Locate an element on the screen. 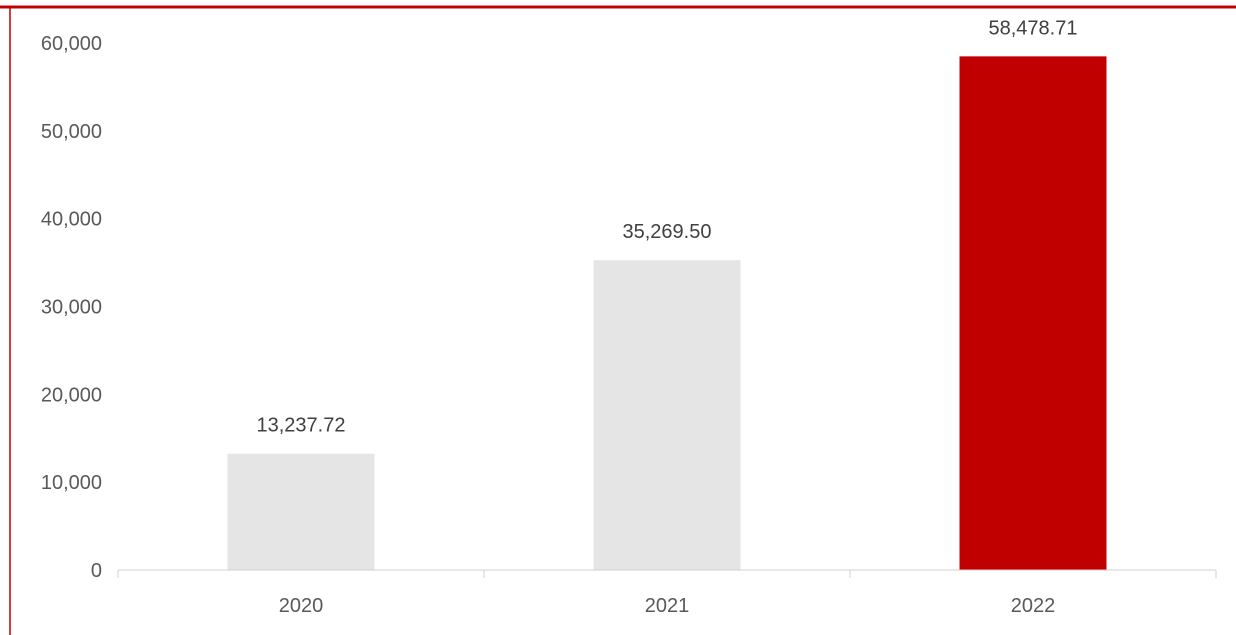 The image size is (1236, 635). y-tick-label: 40,000 is located at coordinates (71, 220).